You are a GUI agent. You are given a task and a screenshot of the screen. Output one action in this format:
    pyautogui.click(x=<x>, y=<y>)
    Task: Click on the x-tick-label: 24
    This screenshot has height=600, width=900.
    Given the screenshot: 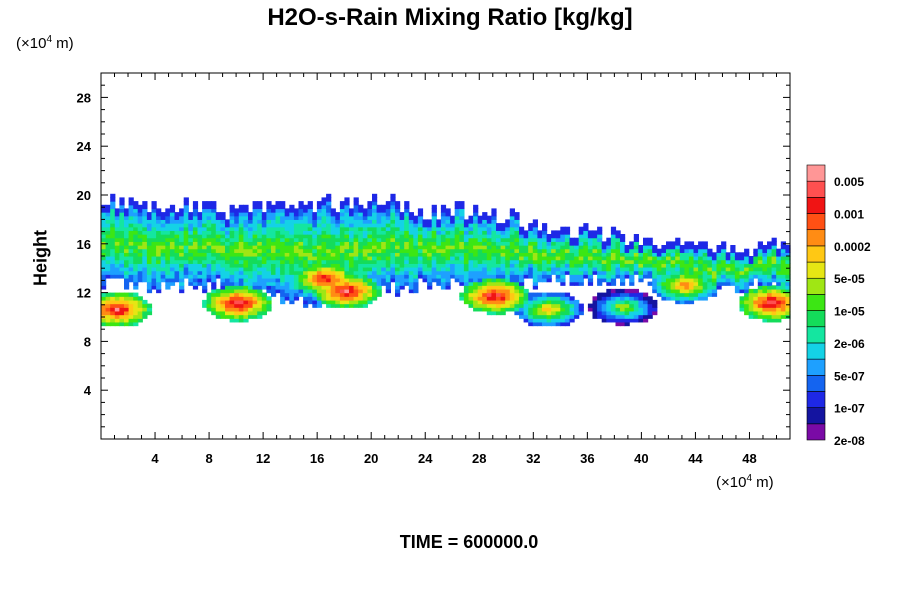 What is the action you would take?
    pyautogui.click(x=425, y=458)
    